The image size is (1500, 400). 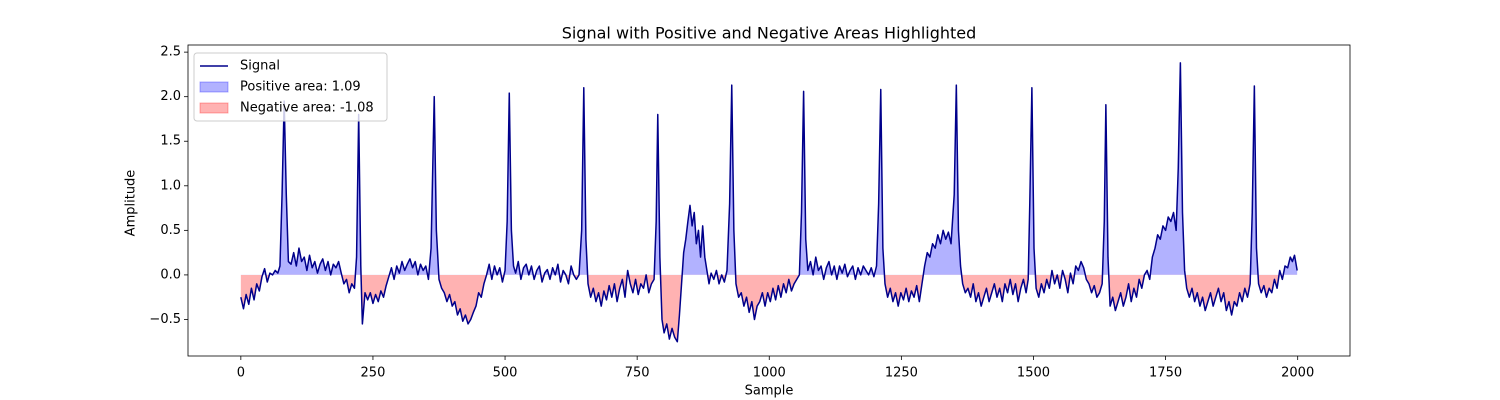 What do you see at coordinates (1297, 373) in the screenshot?
I see `x-tick-label: 2000` at bounding box center [1297, 373].